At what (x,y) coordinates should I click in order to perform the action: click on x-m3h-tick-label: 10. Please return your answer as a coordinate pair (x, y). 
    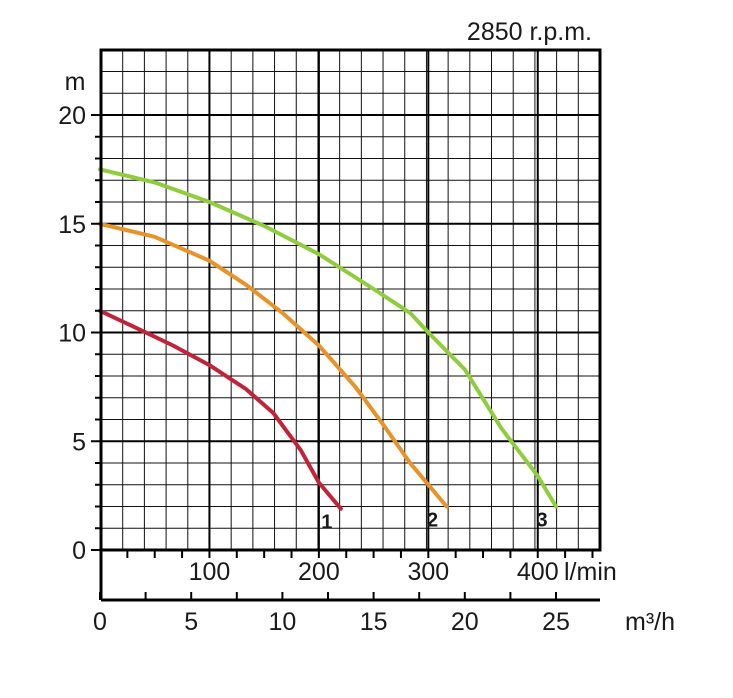
    Looking at the image, I should click on (282, 622).